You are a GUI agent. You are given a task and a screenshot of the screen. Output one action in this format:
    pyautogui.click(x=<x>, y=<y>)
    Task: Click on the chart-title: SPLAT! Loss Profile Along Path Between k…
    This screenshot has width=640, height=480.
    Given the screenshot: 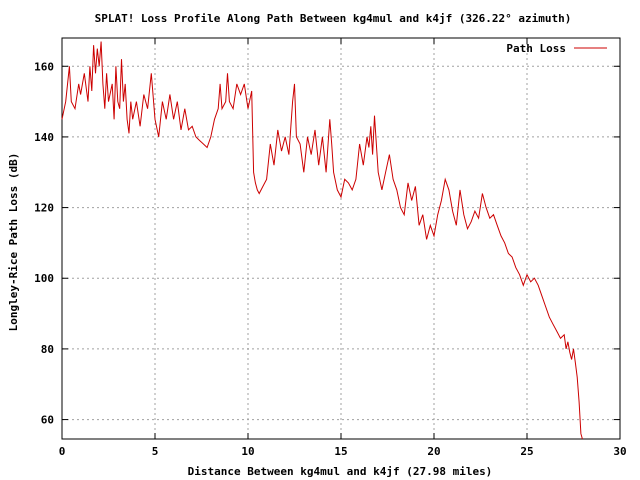 What is the action you would take?
    pyautogui.click(x=333, y=18)
    